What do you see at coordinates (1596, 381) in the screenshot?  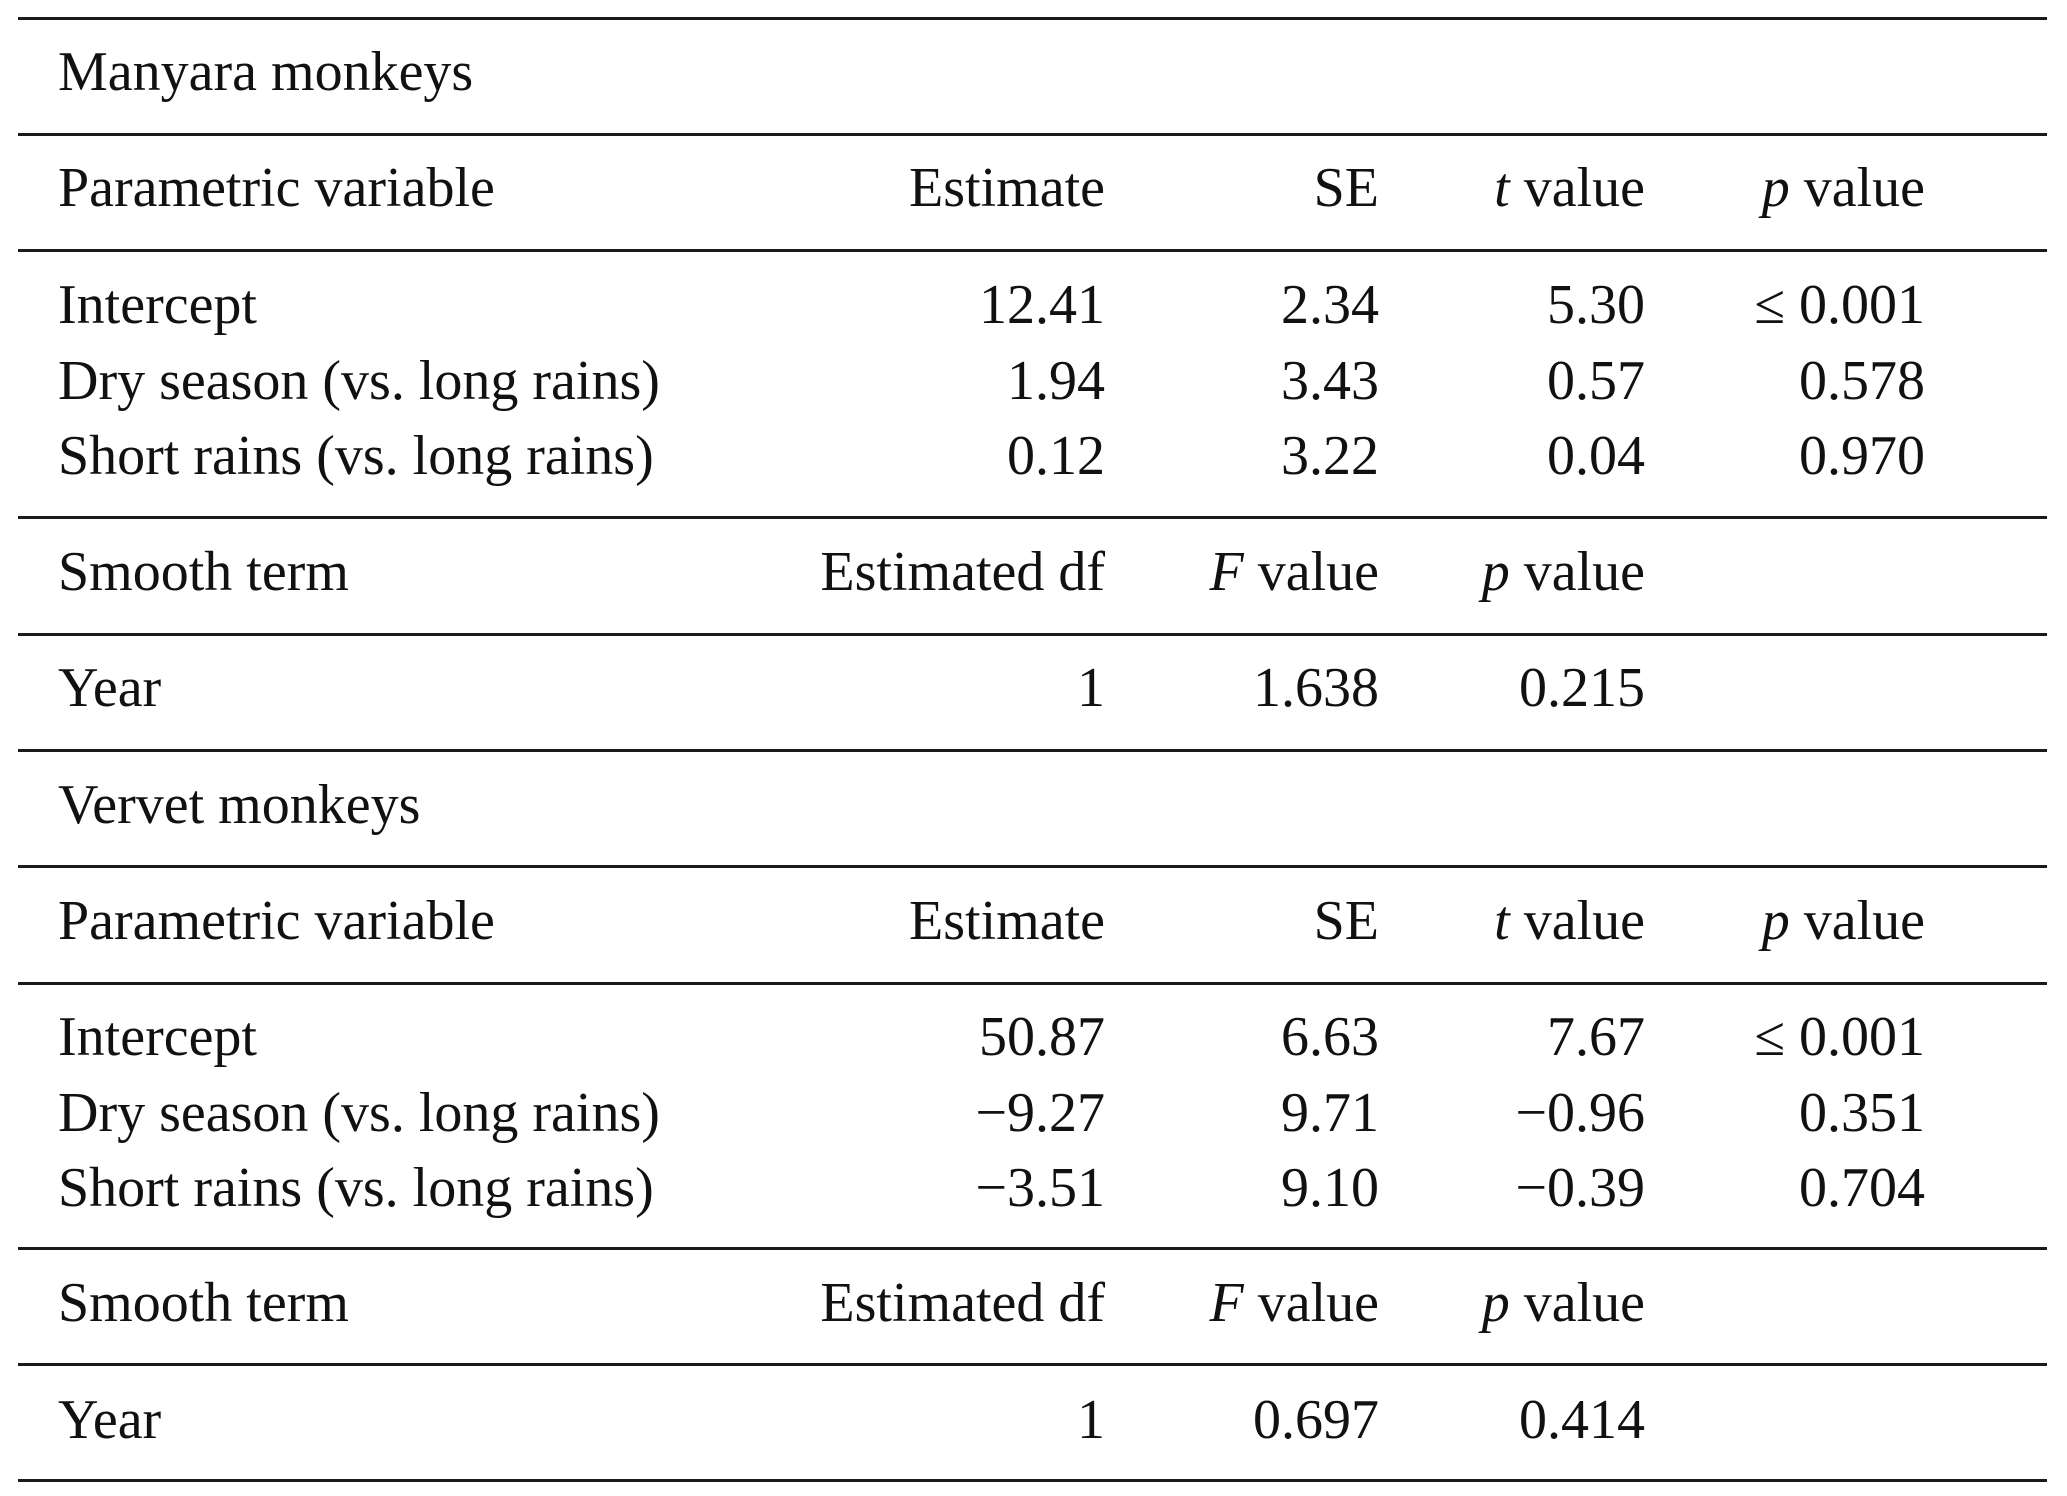 I see `row-t: 0.57` at bounding box center [1596, 381].